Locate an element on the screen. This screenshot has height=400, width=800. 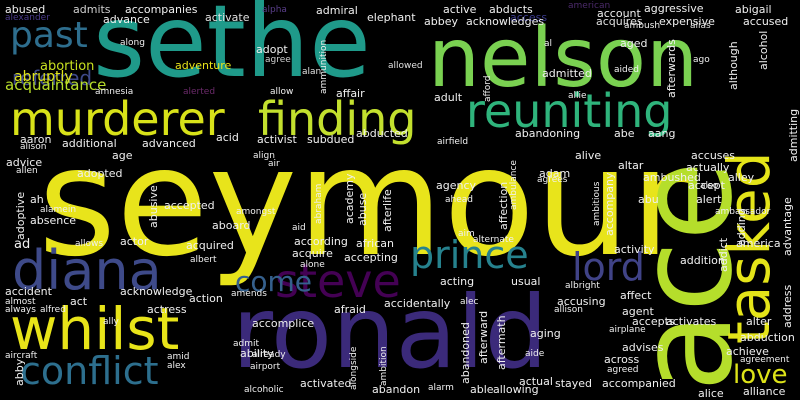
word: alert is located at coordinates (709, 199).